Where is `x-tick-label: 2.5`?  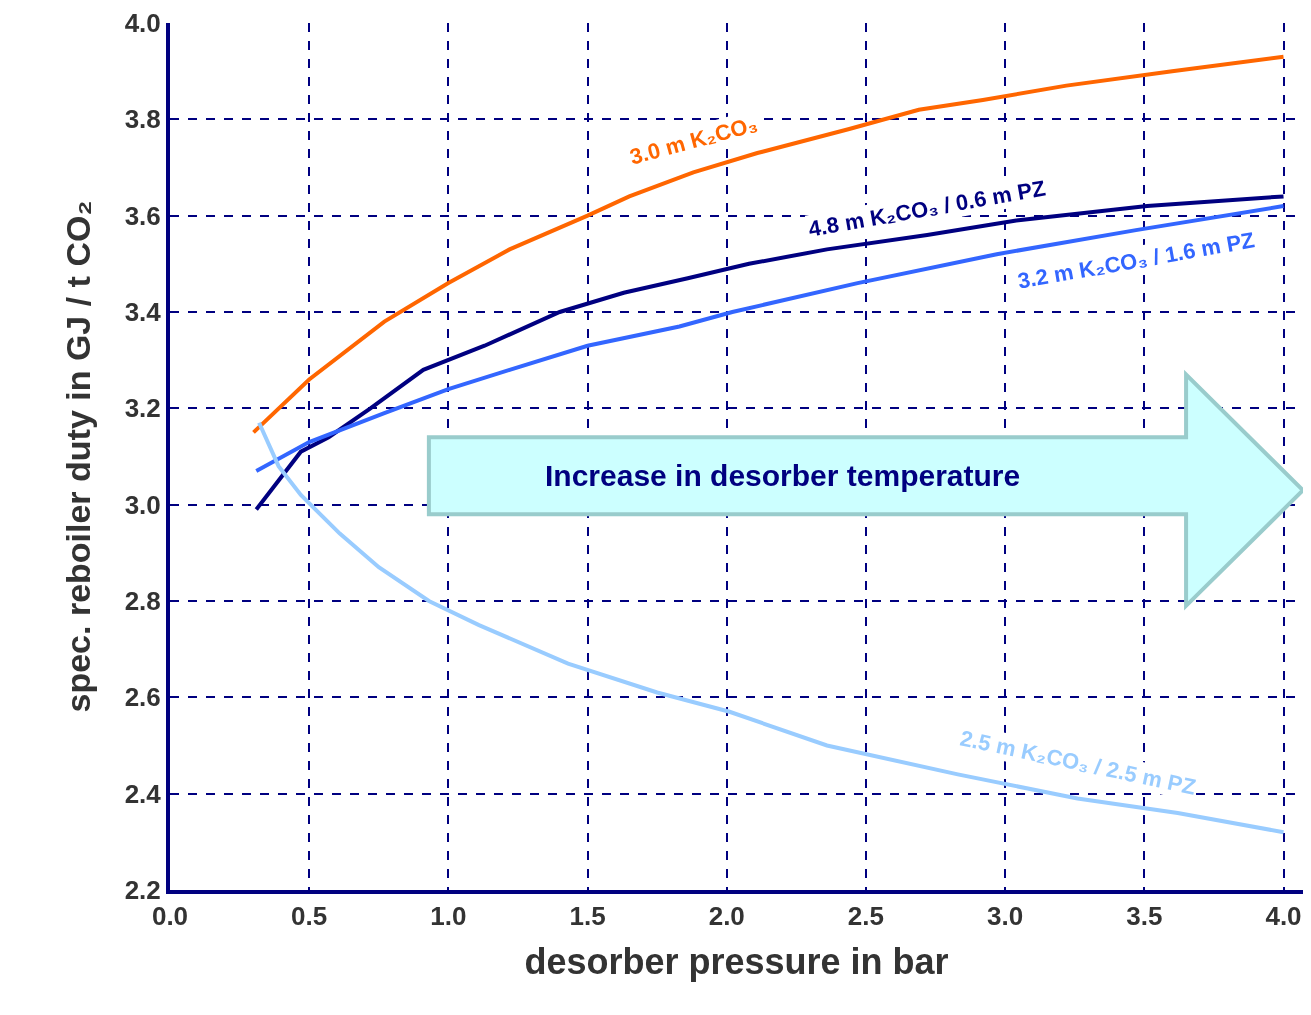 x-tick-label: 2.5 is located at coordinates (866, 916).